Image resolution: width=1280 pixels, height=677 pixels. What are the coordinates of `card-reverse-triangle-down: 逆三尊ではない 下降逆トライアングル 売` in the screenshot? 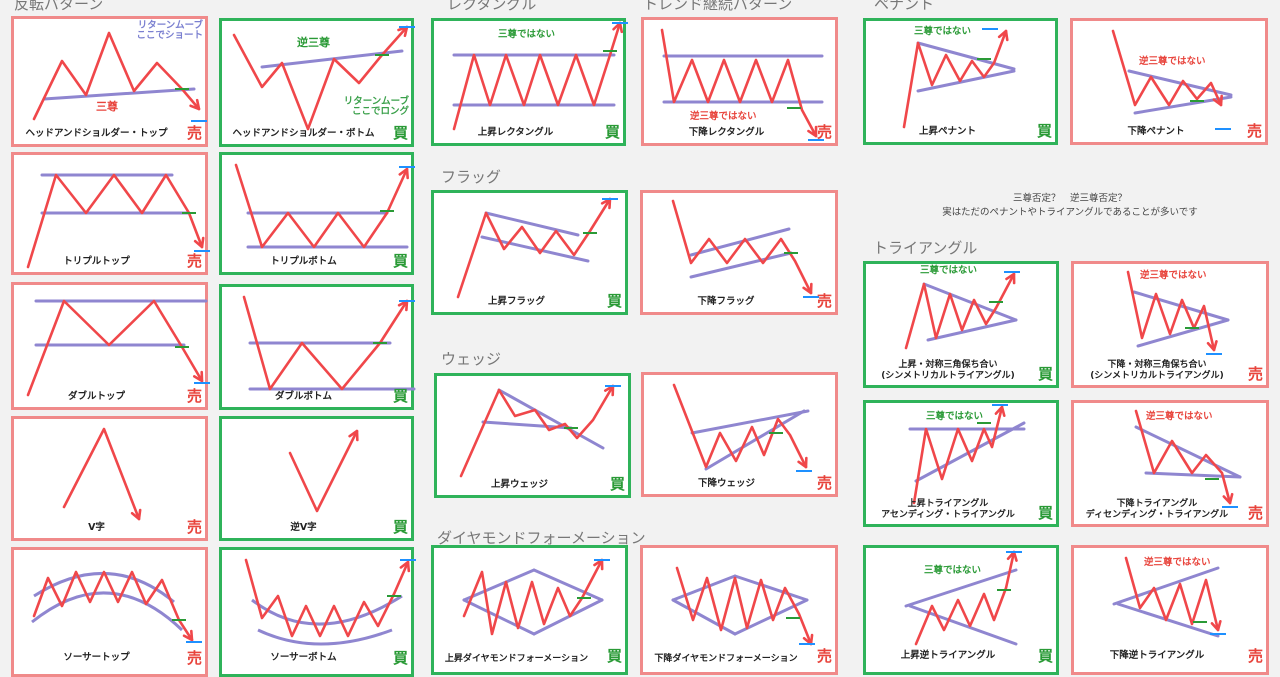 It's located at (1170, 610).